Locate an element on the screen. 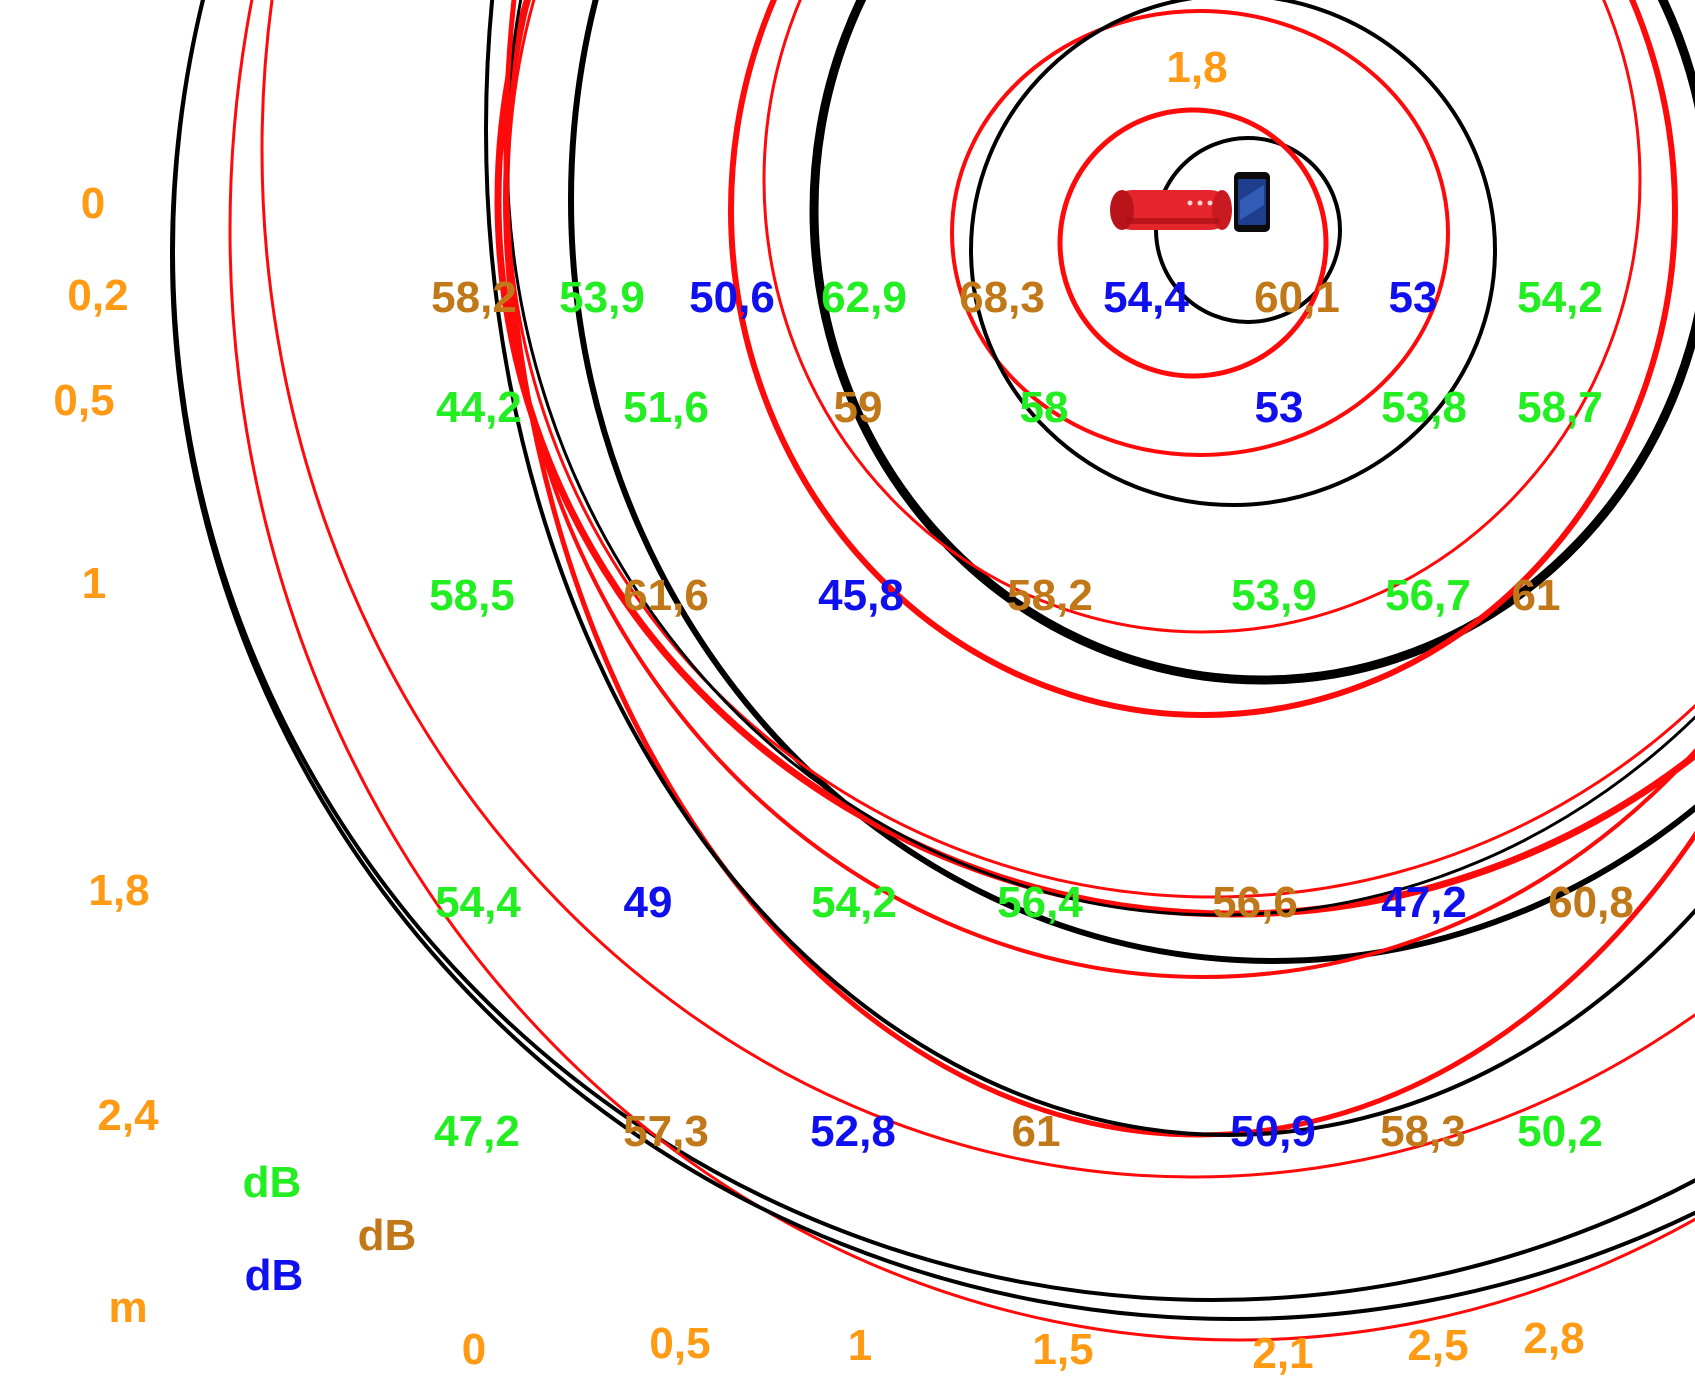 The image size is (1695, 1398). y-axis-label: 0,5 is located at coordinates (83, 400).